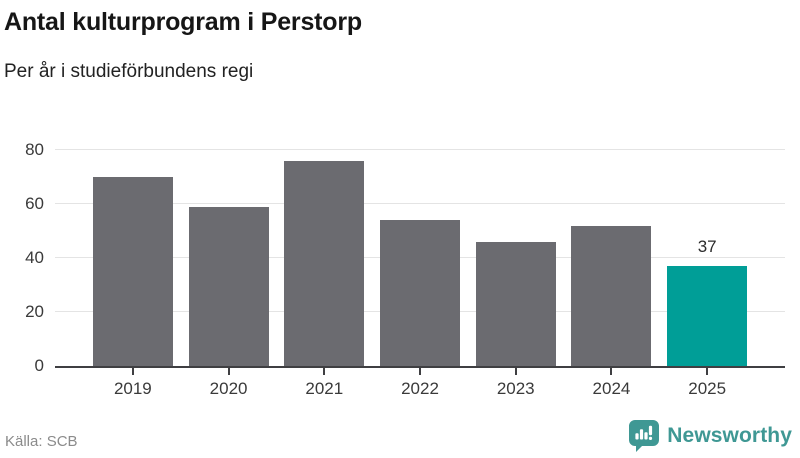 The width and height of the screenshot is (800, 458). What do you see at coordinates (611, 388) in the screenshot?
I see `x-axis-label-2024: 2024` at bounding box center [611, 388].